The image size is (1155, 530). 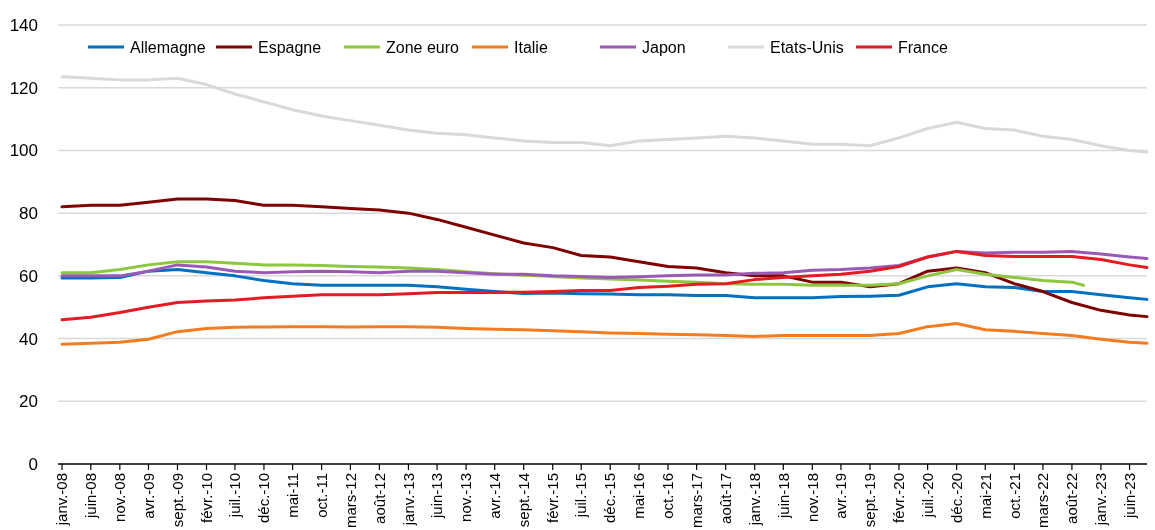 What do you see at coordinates (531, 47) in the screenshot?
I see `legend-label: Italie` at bounding box center [531, 47].